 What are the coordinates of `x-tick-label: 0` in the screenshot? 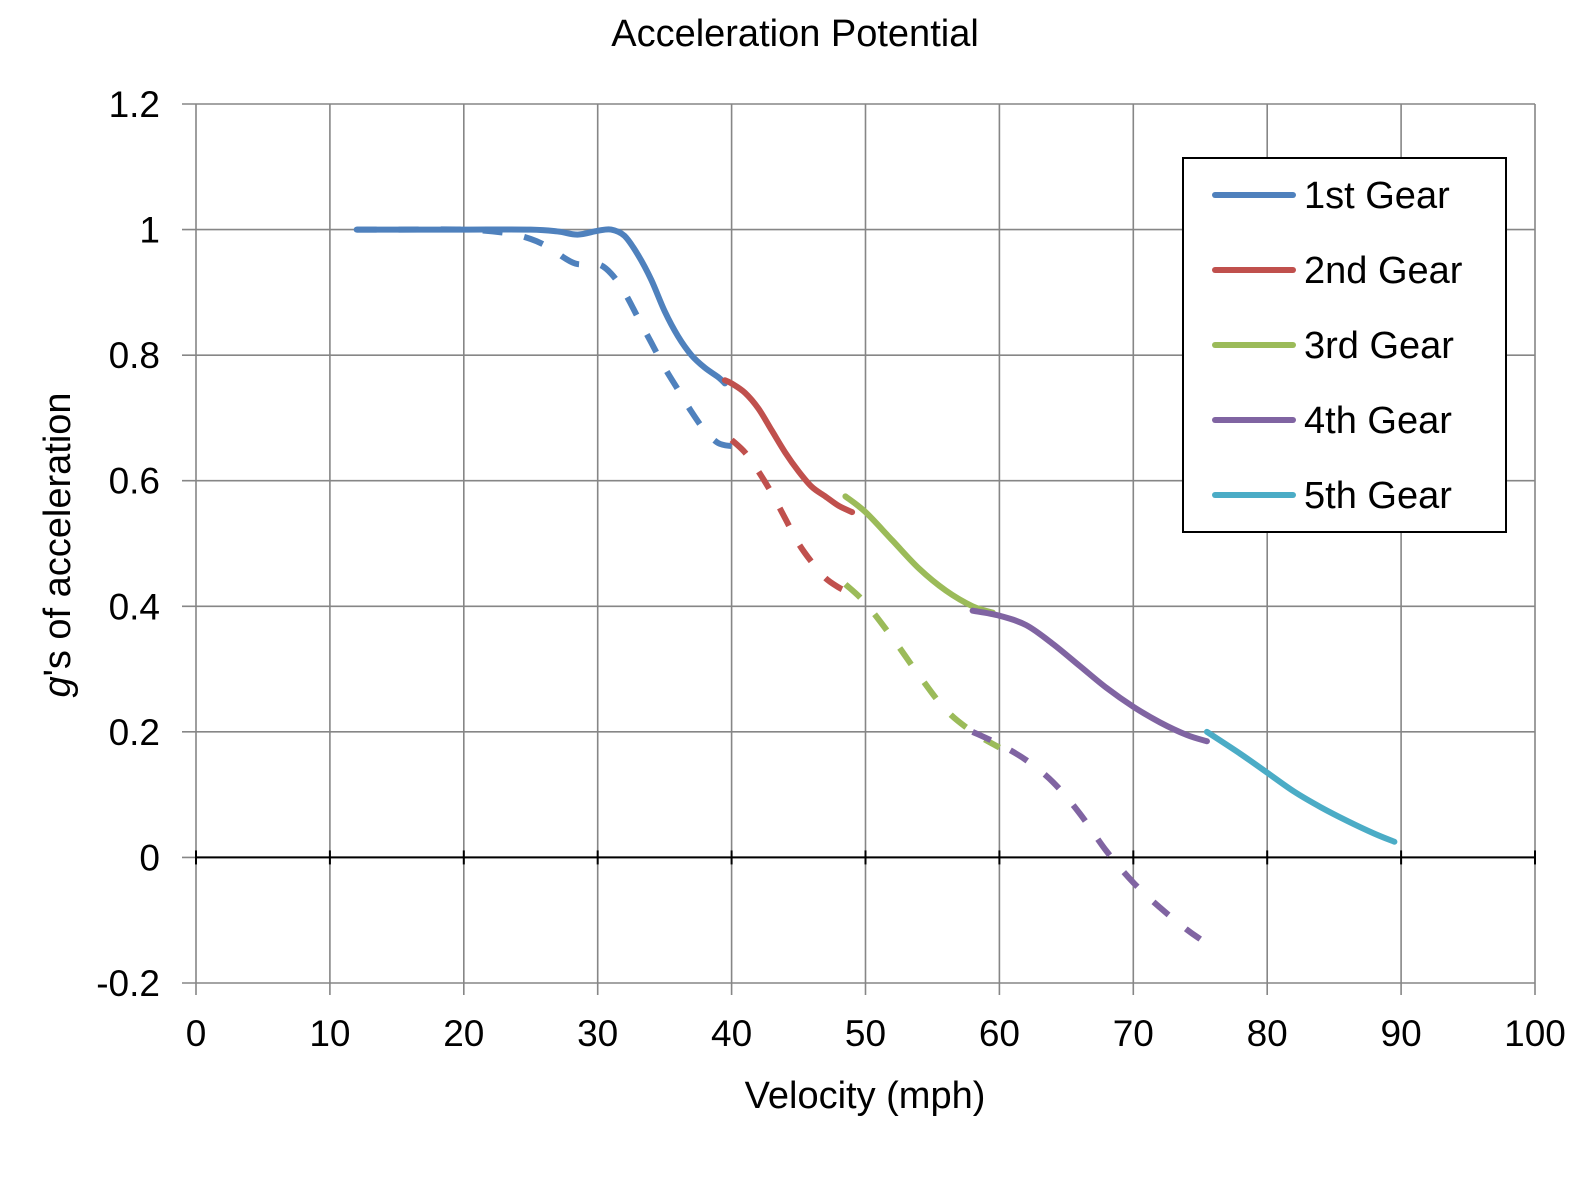 It's located at (196, 1033).